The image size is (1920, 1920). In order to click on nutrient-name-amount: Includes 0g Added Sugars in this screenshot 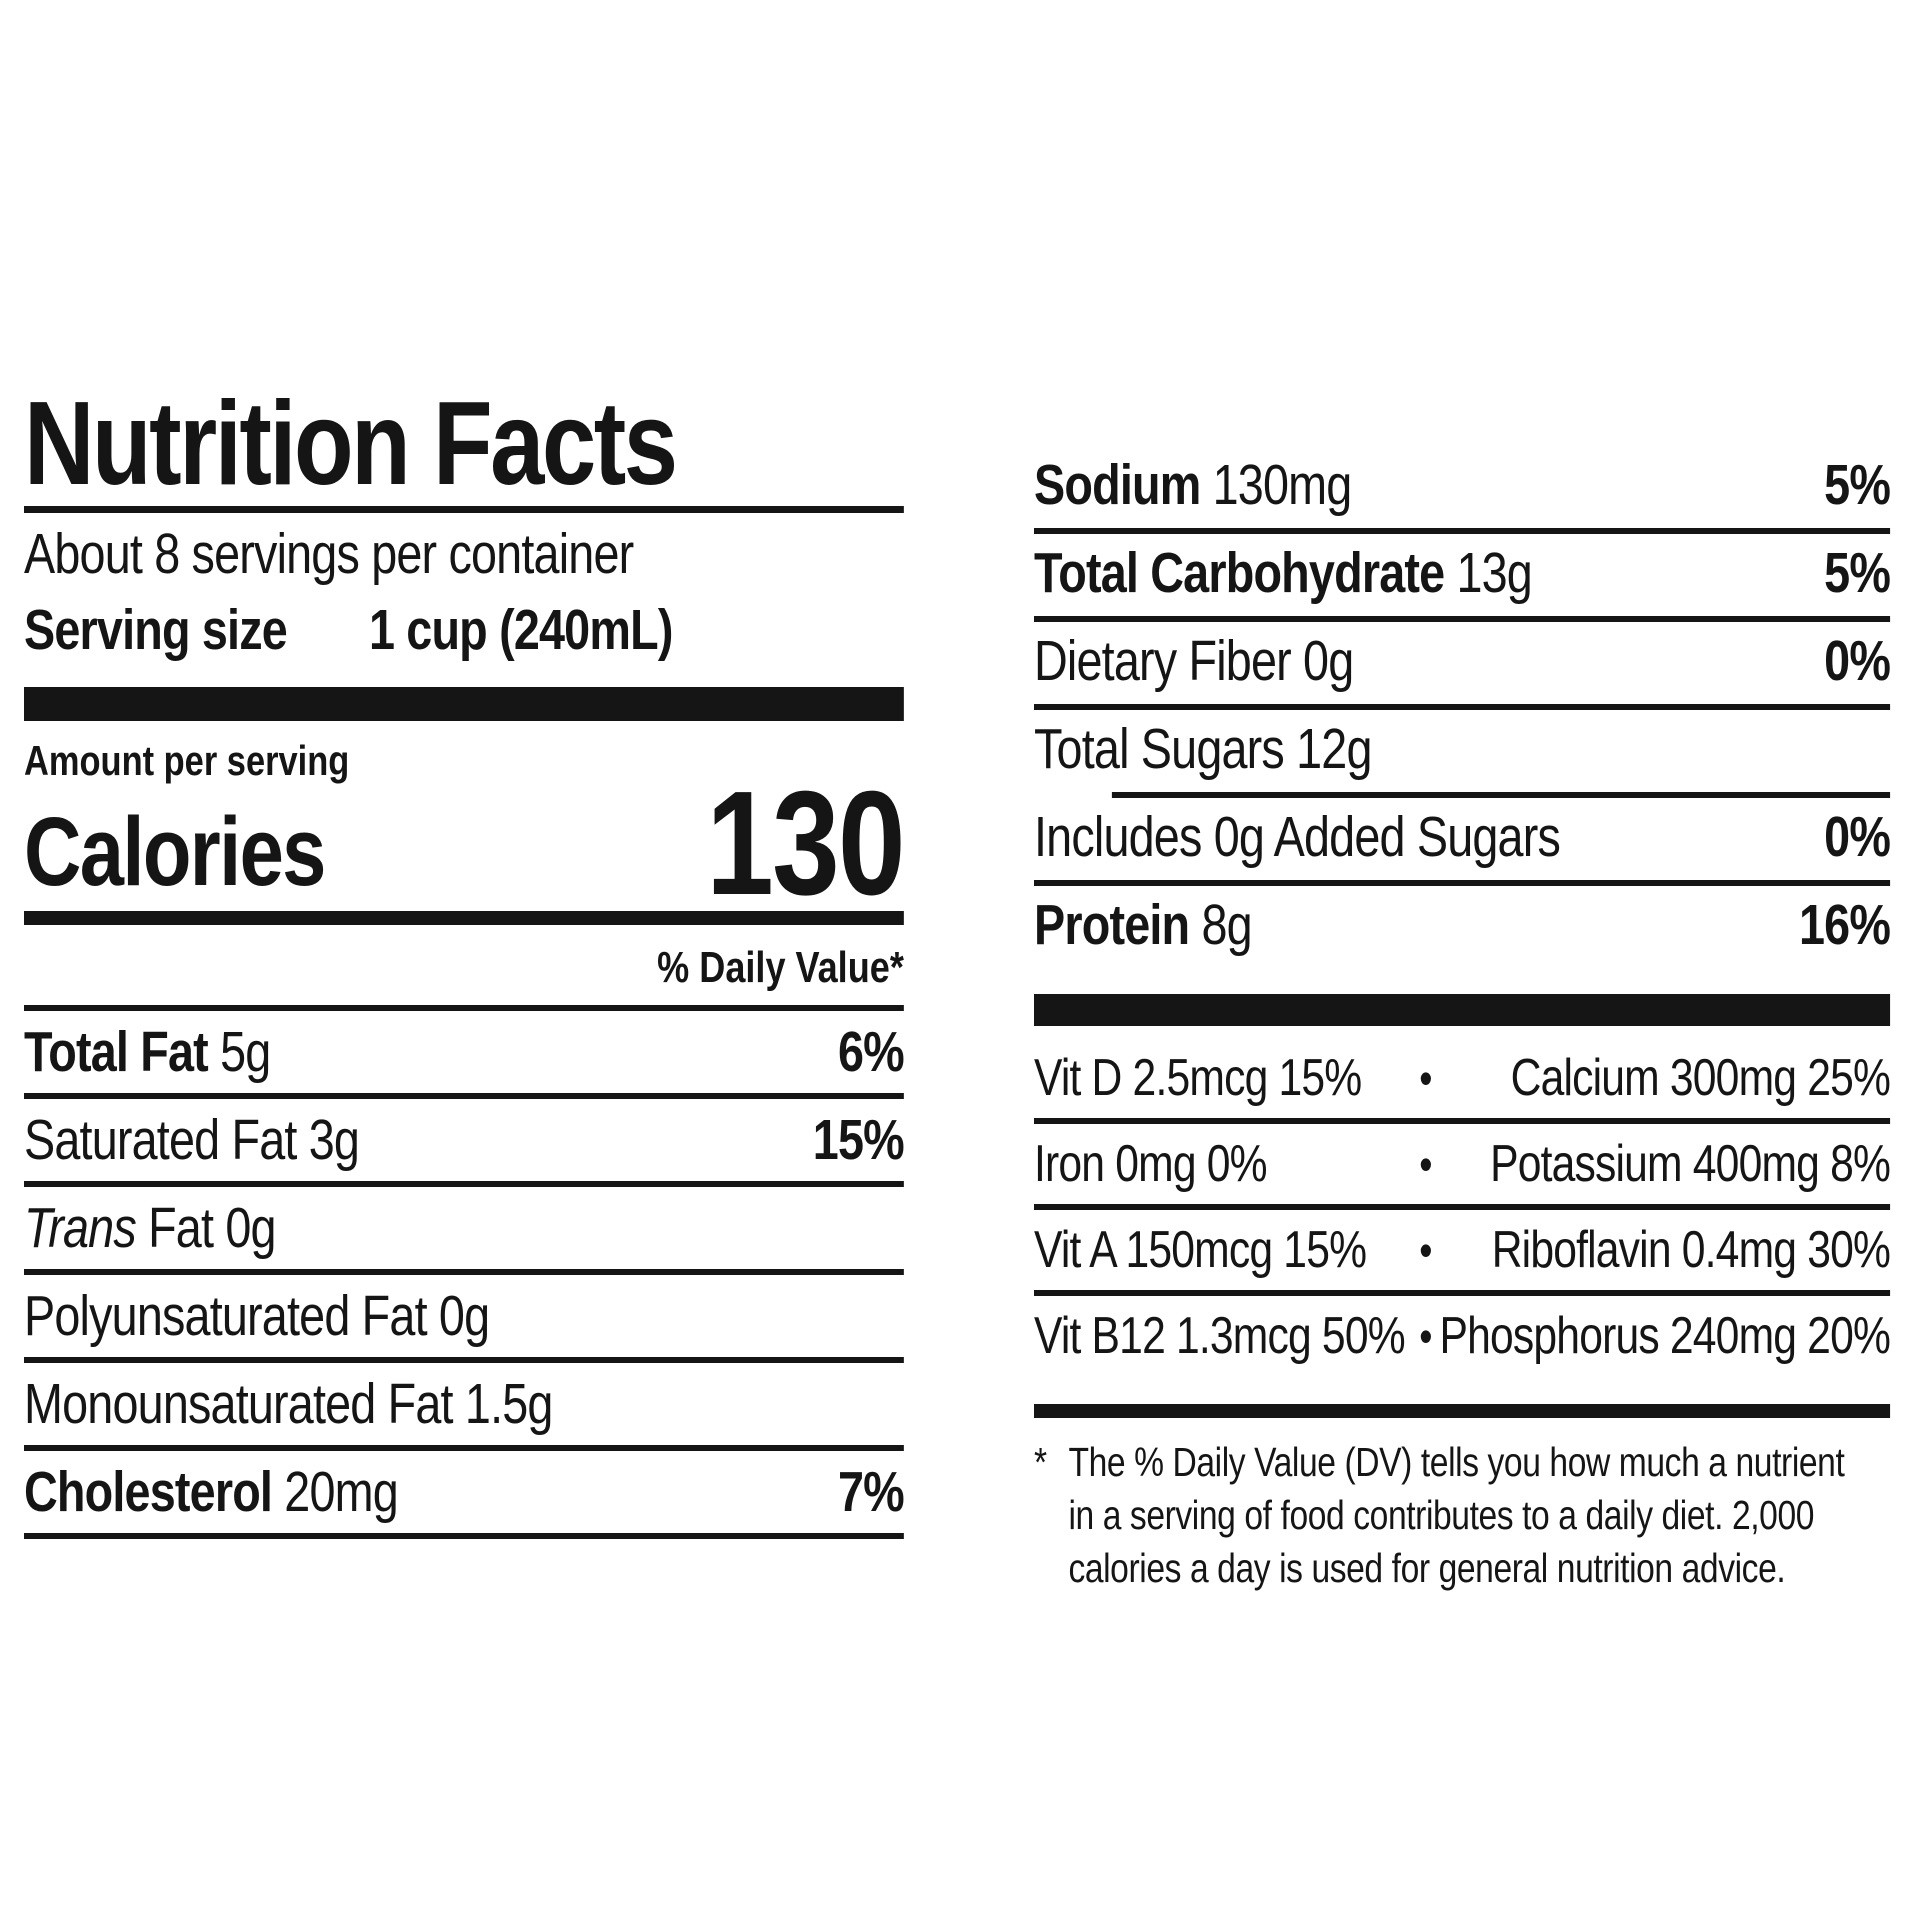, I will do `click(1297, 837)`.